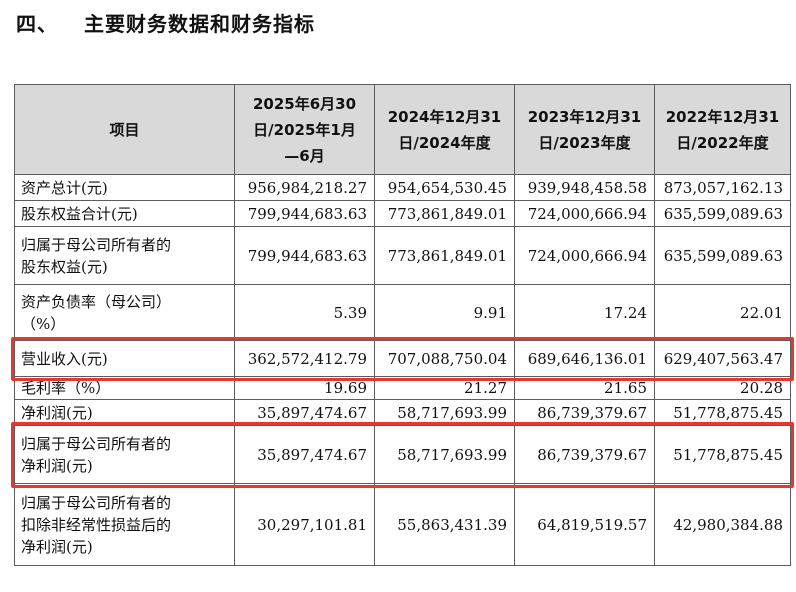 This screenshot has width=796, height=592. What do you see at coordinates (304, 358) in the screenshot?
I see `row-value: 362,572,412.79` at bounding box center [304, 358].